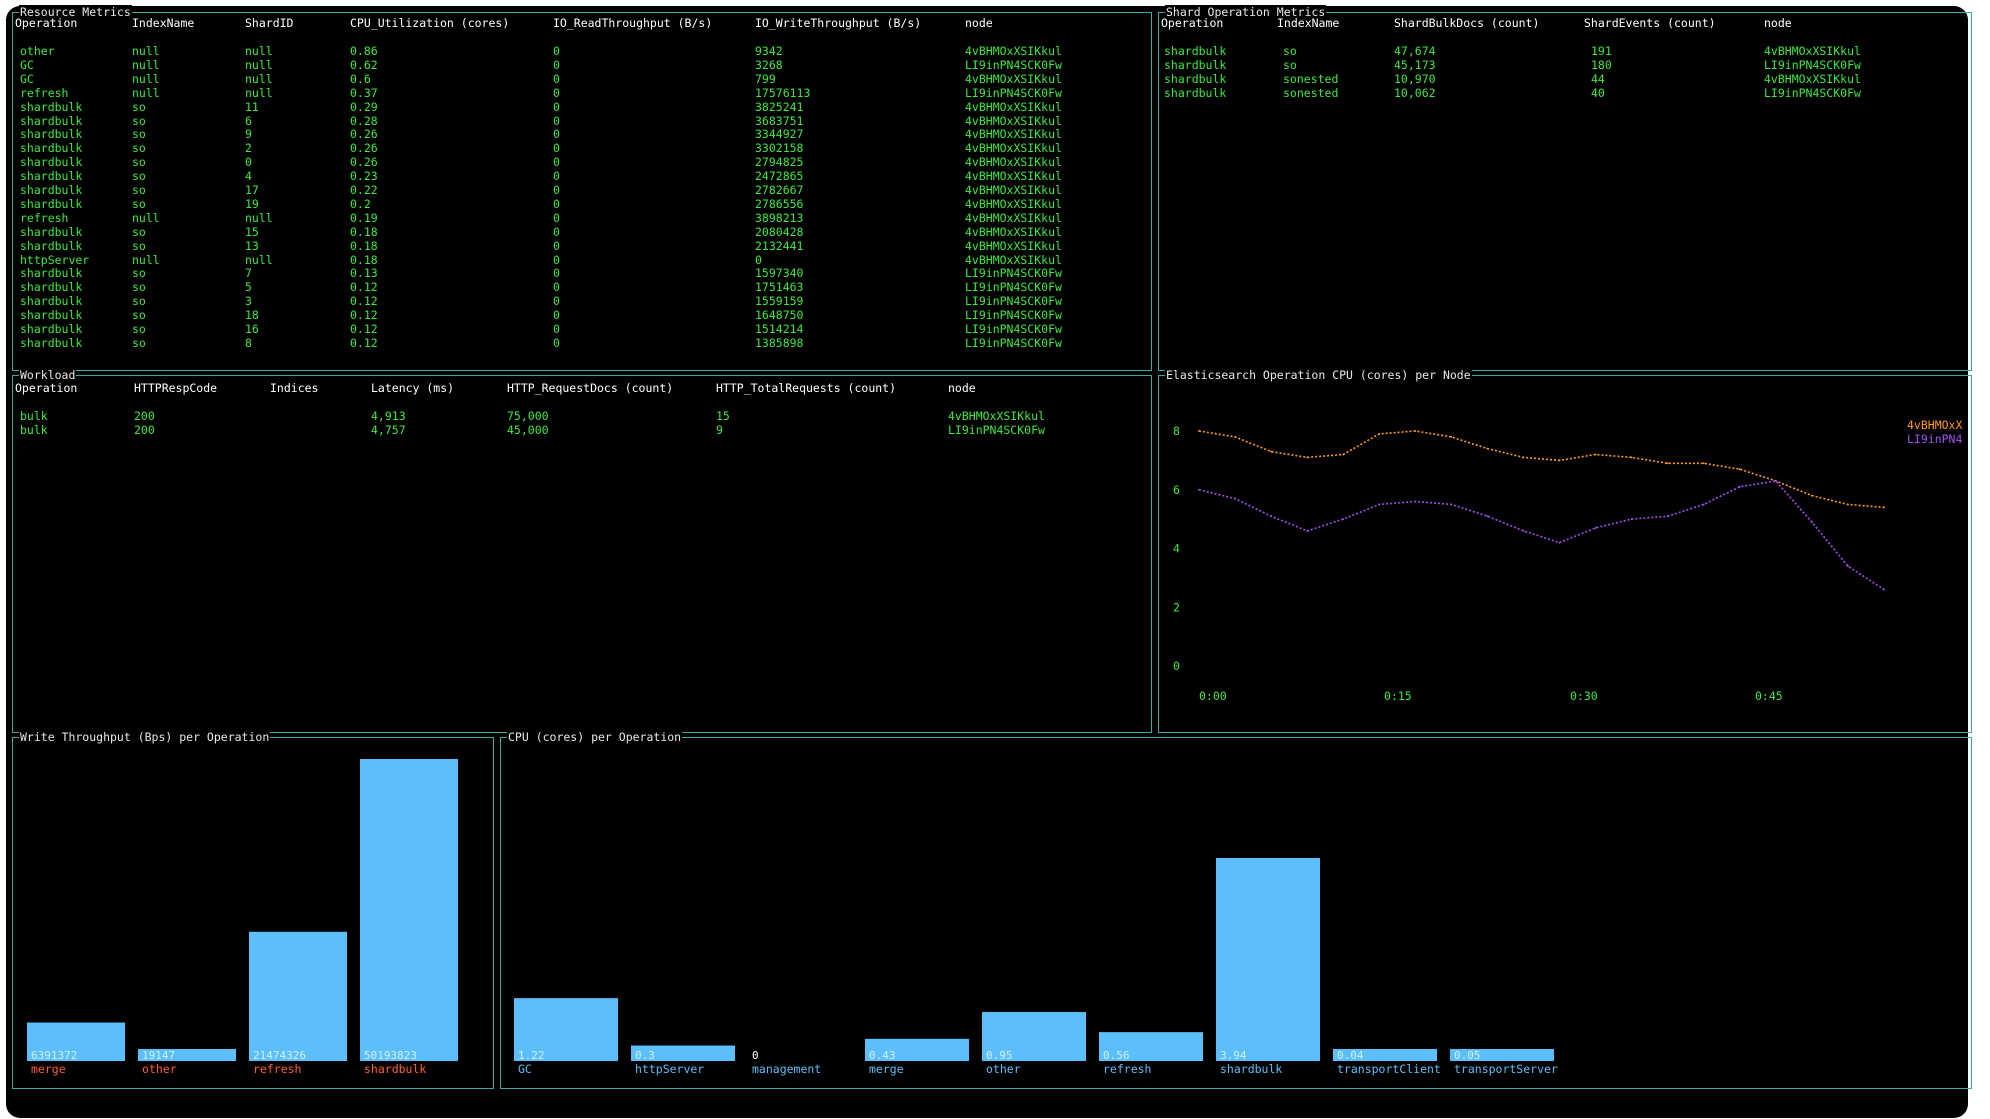 This screenshot has width=1990, height=1119. What do you see at coordinates (1812, 92) in the screenshot?
I see `shard-operation-metrics-cell: LI9inPN4SCK0Fw` at bounding box center [1812, 92].